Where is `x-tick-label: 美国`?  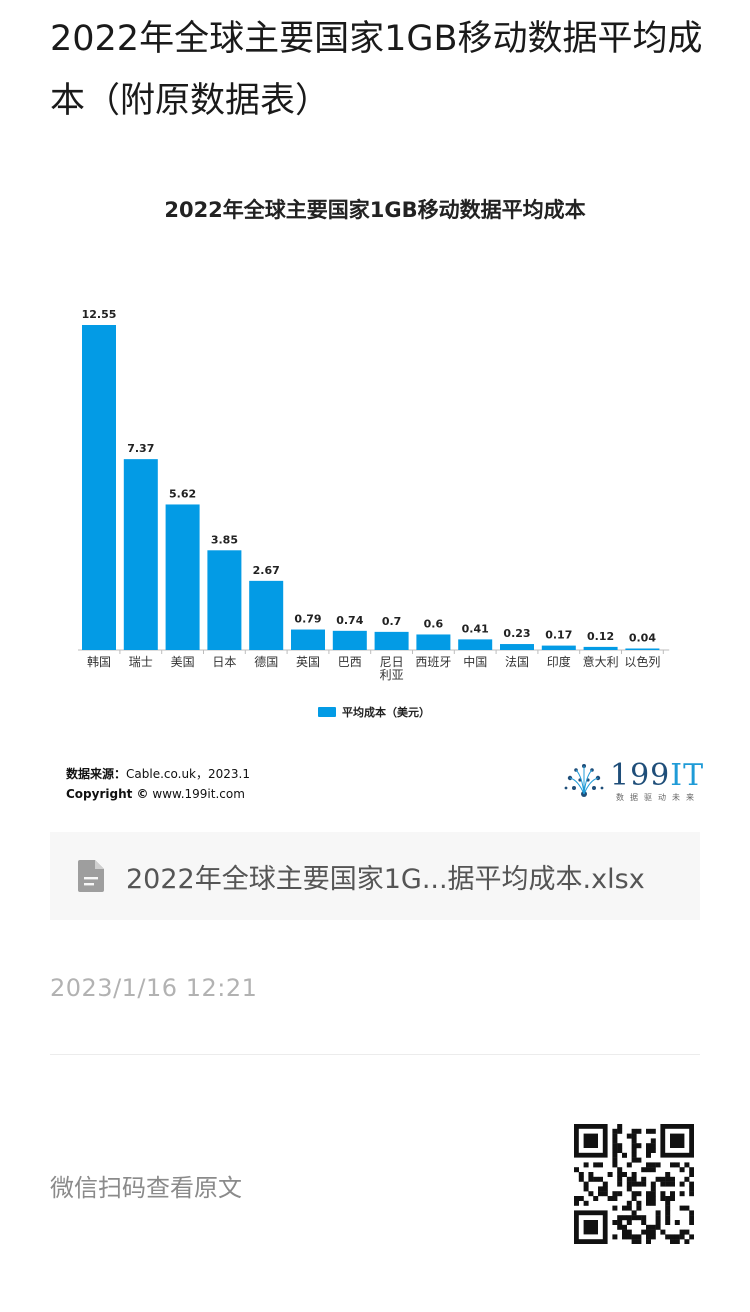 x-tick-label: 美国 is located at coordinates (183, 662).